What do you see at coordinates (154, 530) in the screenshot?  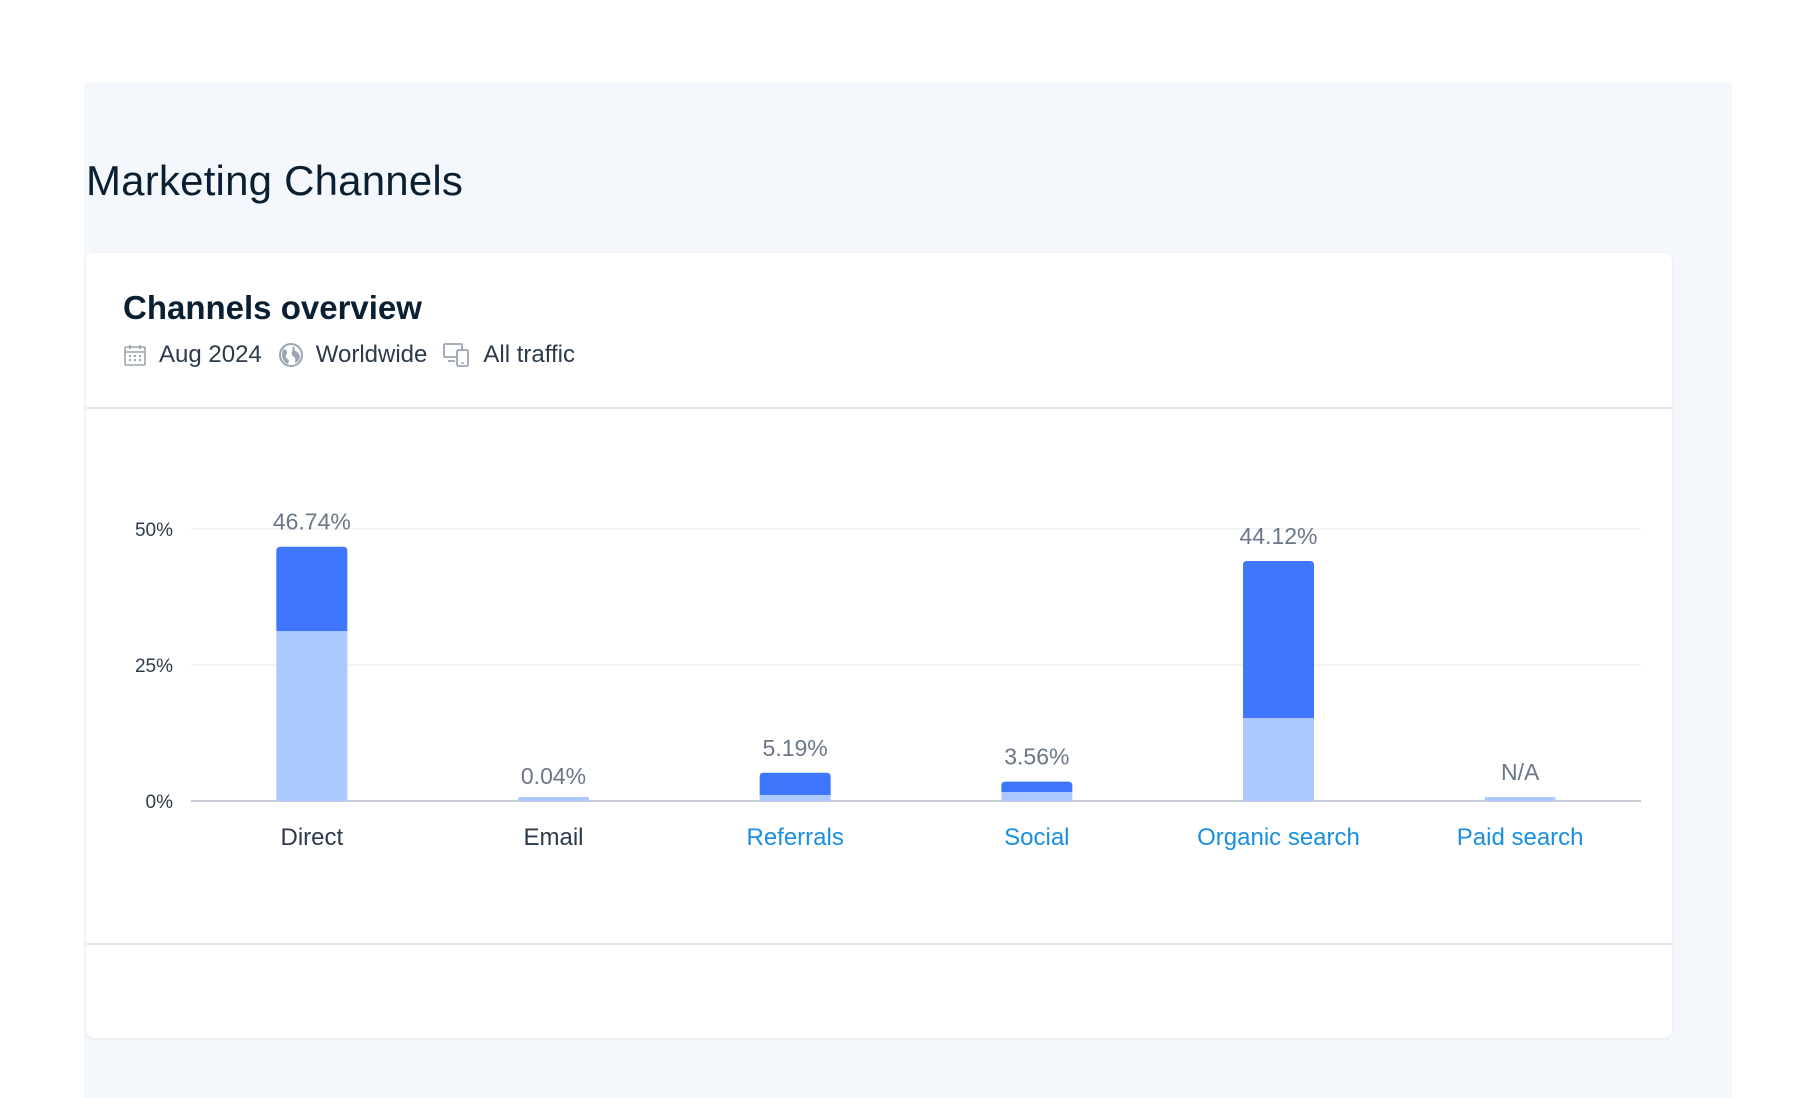 I see `y-tick-label: 50%` at bounding box center [154, 530].